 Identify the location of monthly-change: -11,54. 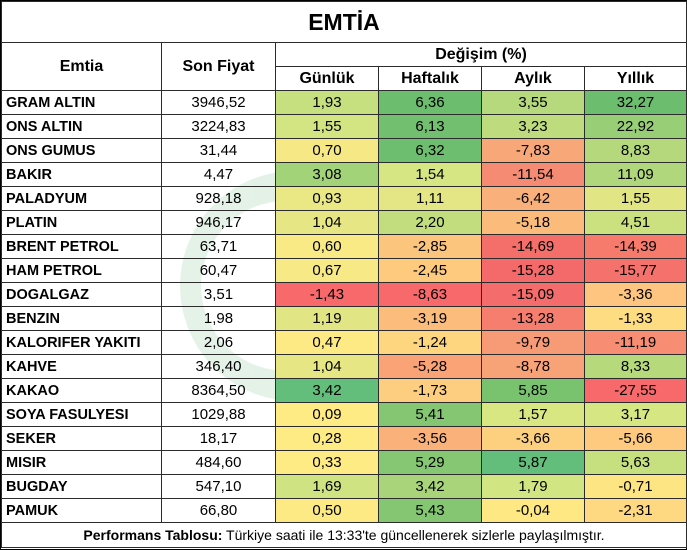
(533, 174).